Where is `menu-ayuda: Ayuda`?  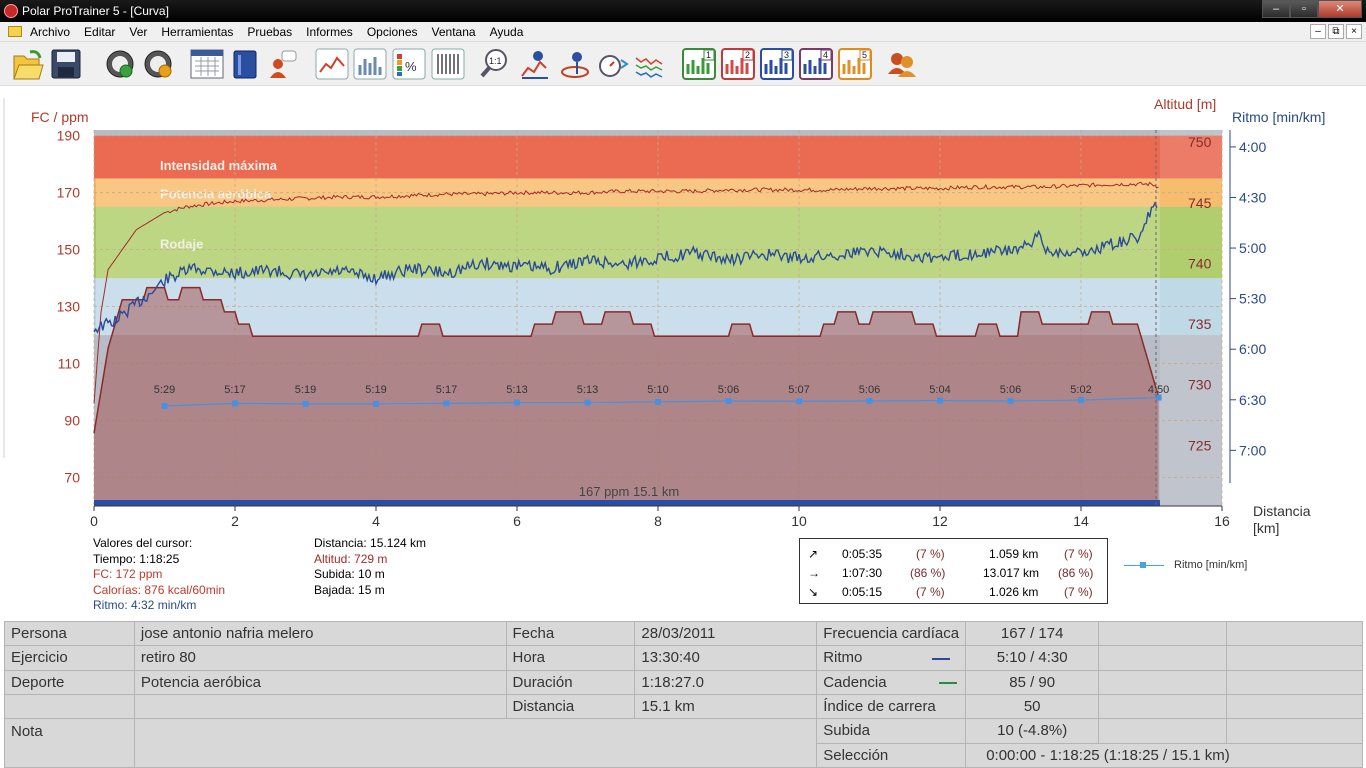 menu-ayuda: Ayuda is located at coordinates (506, 32).